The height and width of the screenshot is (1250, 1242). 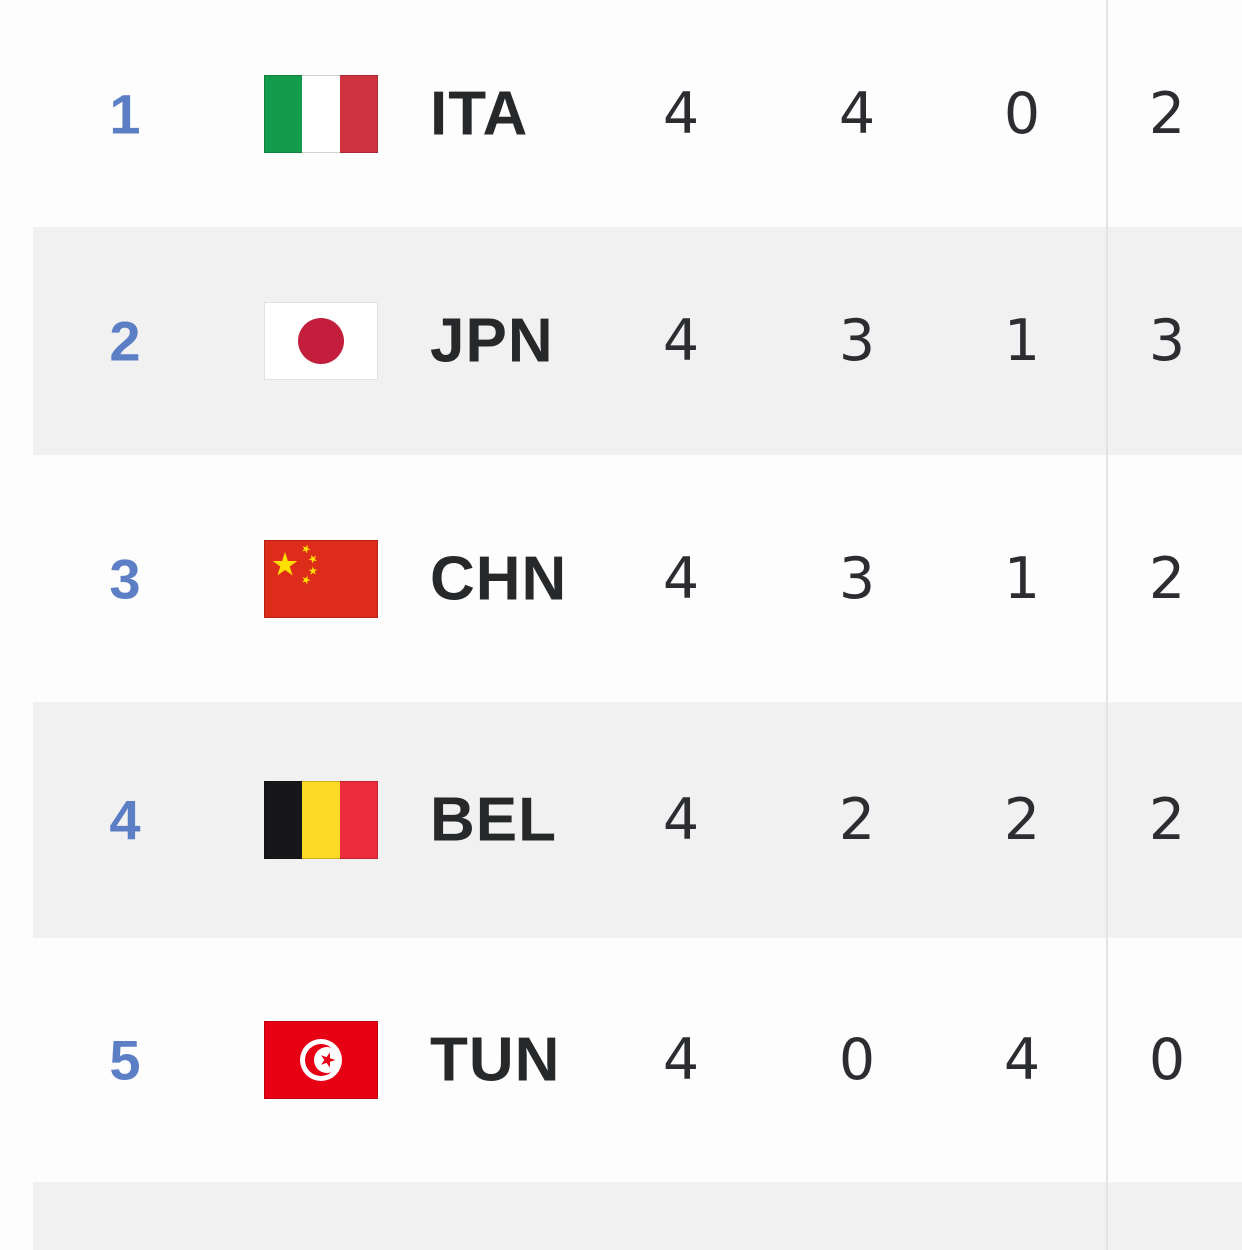 I want to click on stat-wins: 4, so click(x=857, y=113).